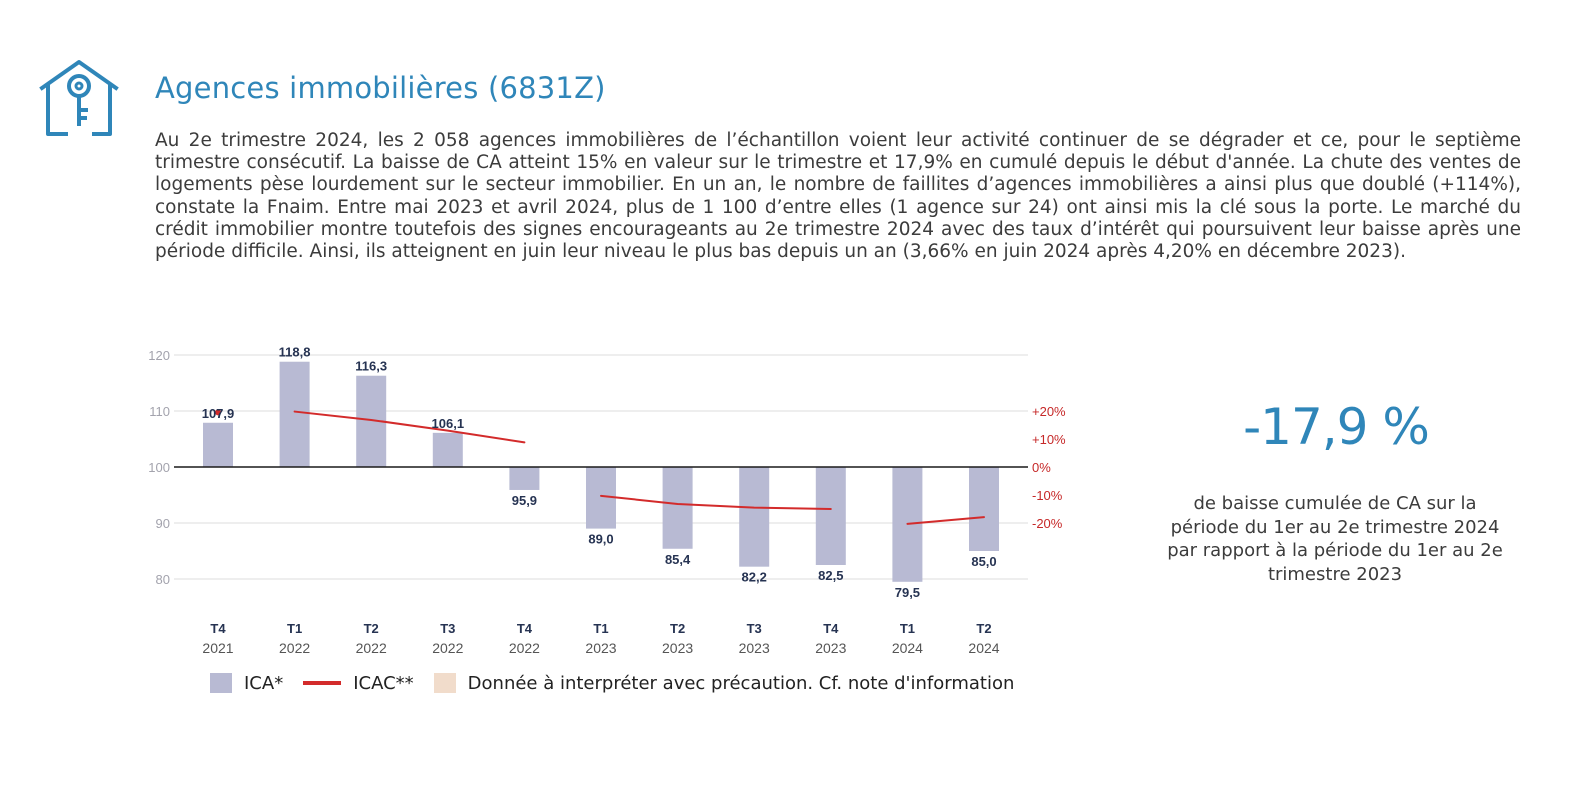  I want to click on bar-value-label: 82,2, so click(754, 577).